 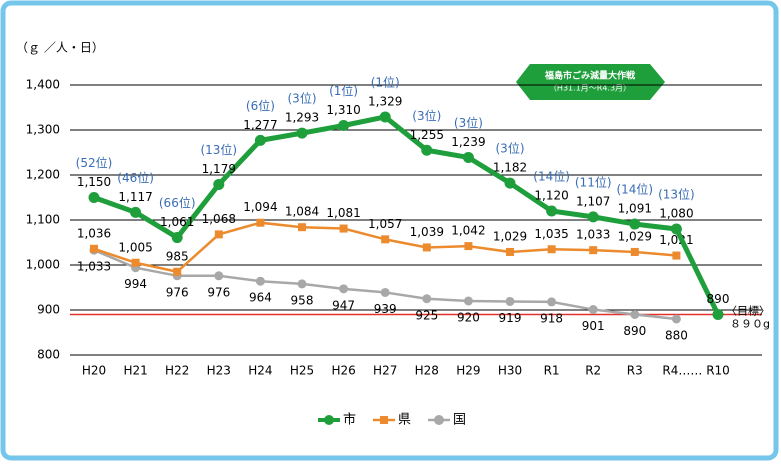 I want to click on data-label: 1,150, so click(x=94, y=182).